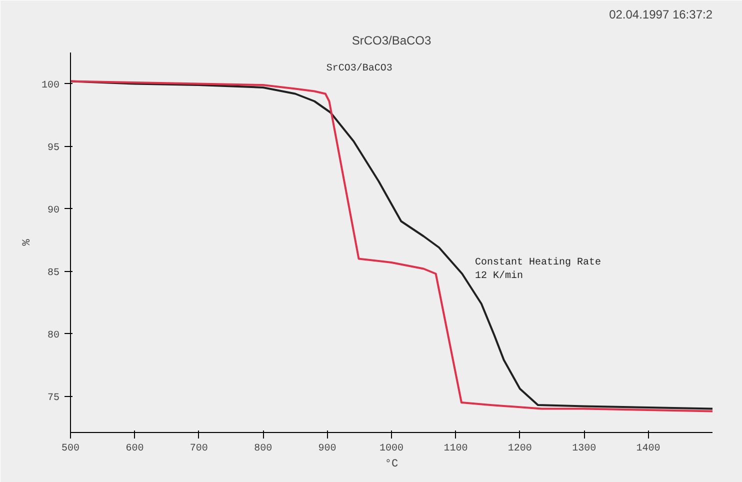  What do you see at coordinates (537, 269) in the screenshot?
I see `annotation: Constant Heating Rate 12 K/min` at bounding box center [537, 269].